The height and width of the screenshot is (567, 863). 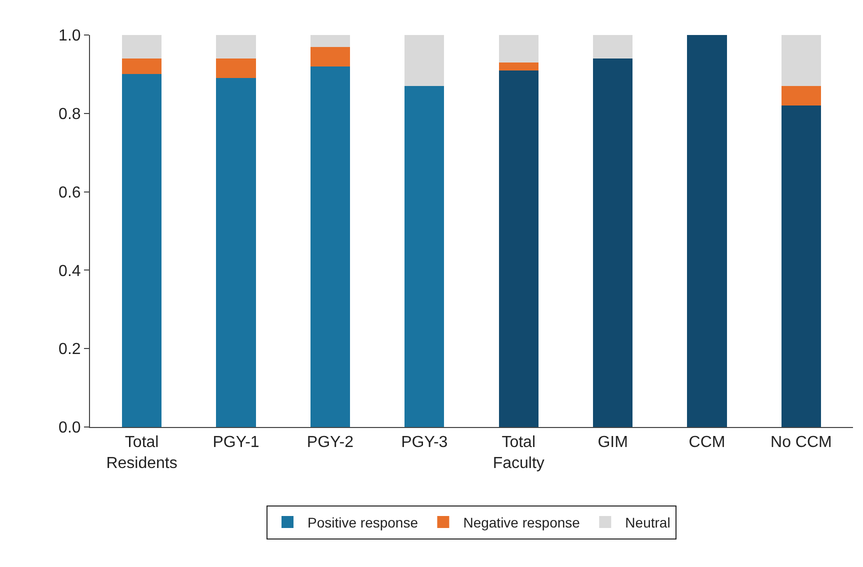 I want to click on legend-label: Neutral, so click(x=647, y=522).